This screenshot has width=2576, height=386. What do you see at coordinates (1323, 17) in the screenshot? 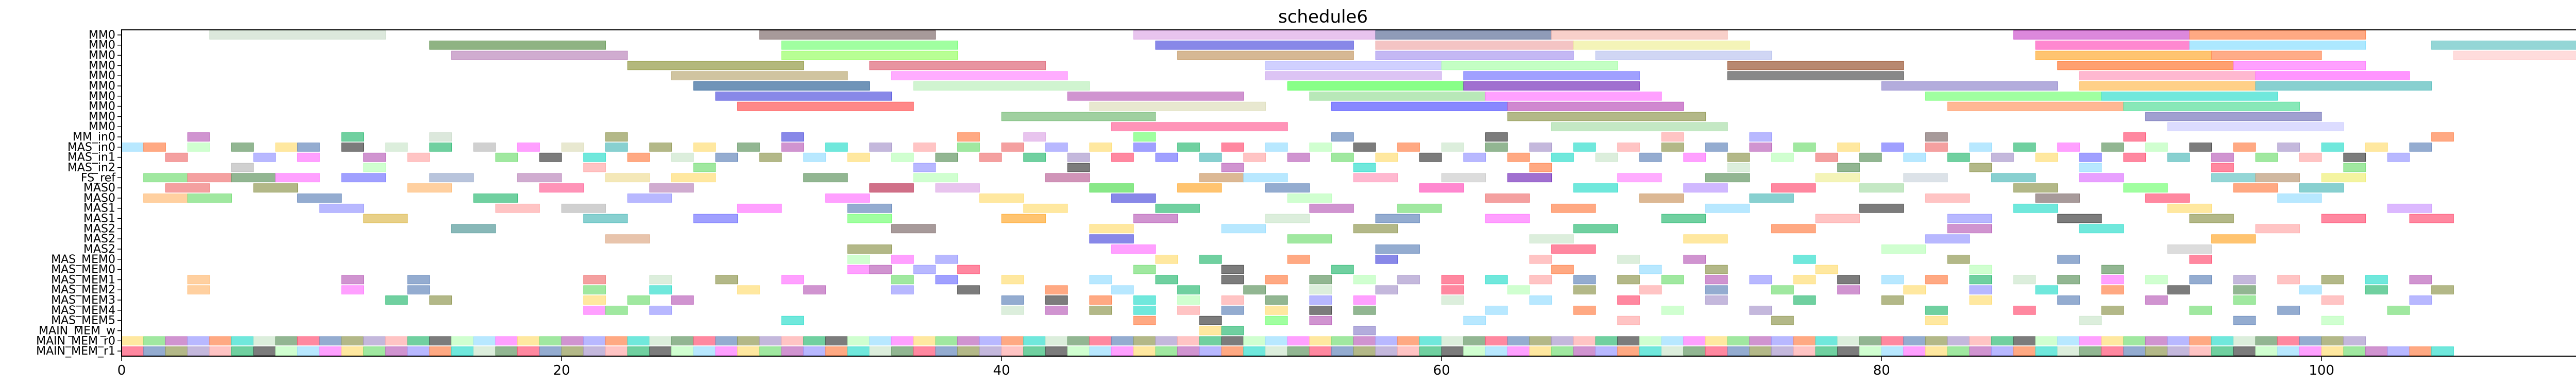
I see `chart-title: schedule6` at bounding box center [1323, 17].